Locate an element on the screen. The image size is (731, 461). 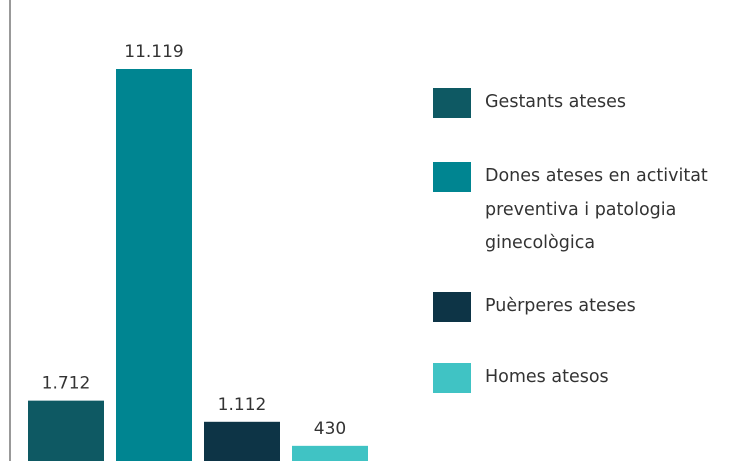
value-label: 11.119 is located at coordinates (153, 52).